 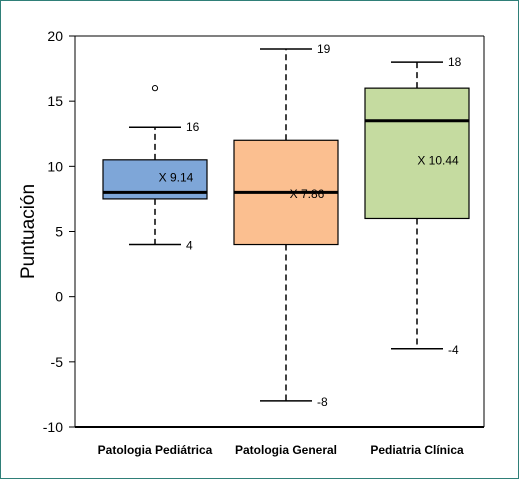 I want to click on y-tick-label: 0, so click(x=59, y=297).